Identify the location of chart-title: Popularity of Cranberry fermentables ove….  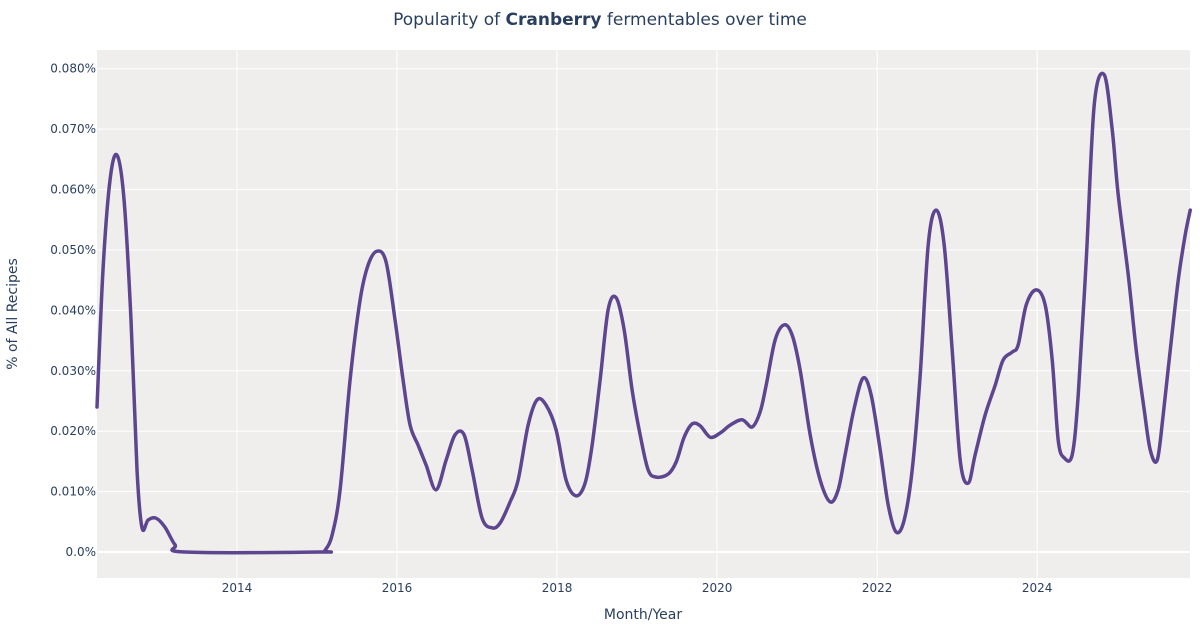
(600, 20).